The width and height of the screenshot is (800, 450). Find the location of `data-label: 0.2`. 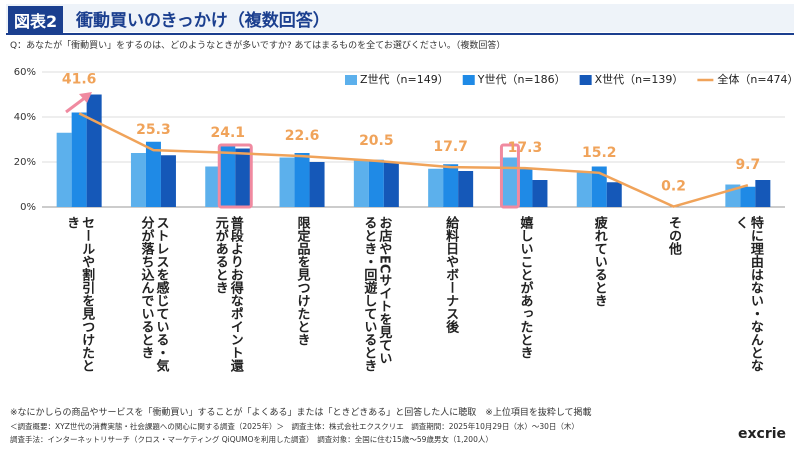

data-label: 0.2 is located at coordinates (673, 187).